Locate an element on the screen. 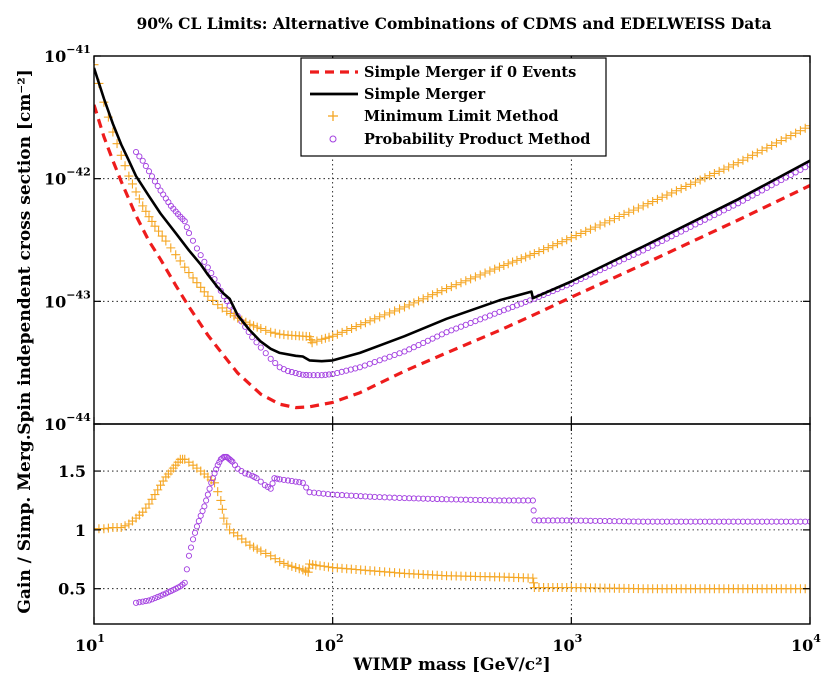 The image size is (830, 683). x-tick-label: 10¹ is located at coordinates (90, 643).